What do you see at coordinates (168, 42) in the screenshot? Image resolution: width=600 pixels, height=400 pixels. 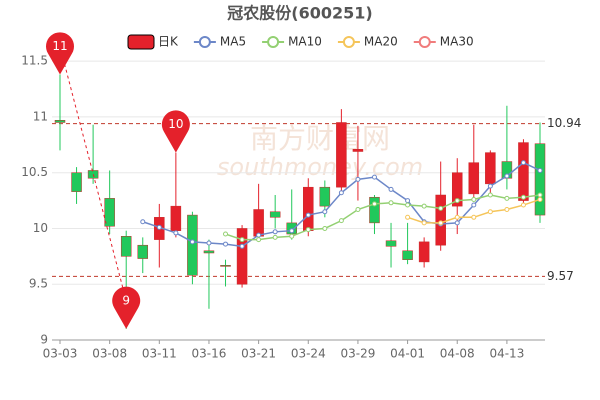 I see `legend-label: 日K` at bounding box center [168, 42].